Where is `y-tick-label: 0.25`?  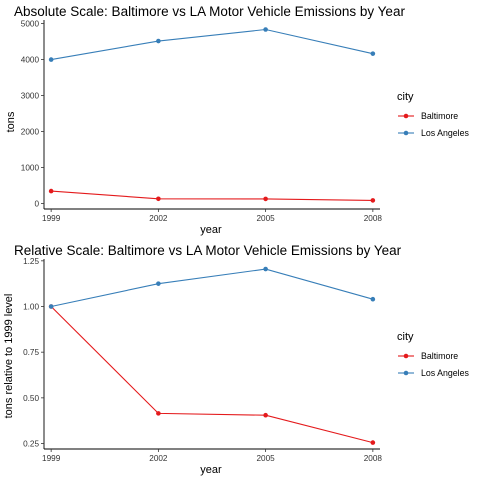
y-tick-label: 0.25 is located at coordinates (31, 444).